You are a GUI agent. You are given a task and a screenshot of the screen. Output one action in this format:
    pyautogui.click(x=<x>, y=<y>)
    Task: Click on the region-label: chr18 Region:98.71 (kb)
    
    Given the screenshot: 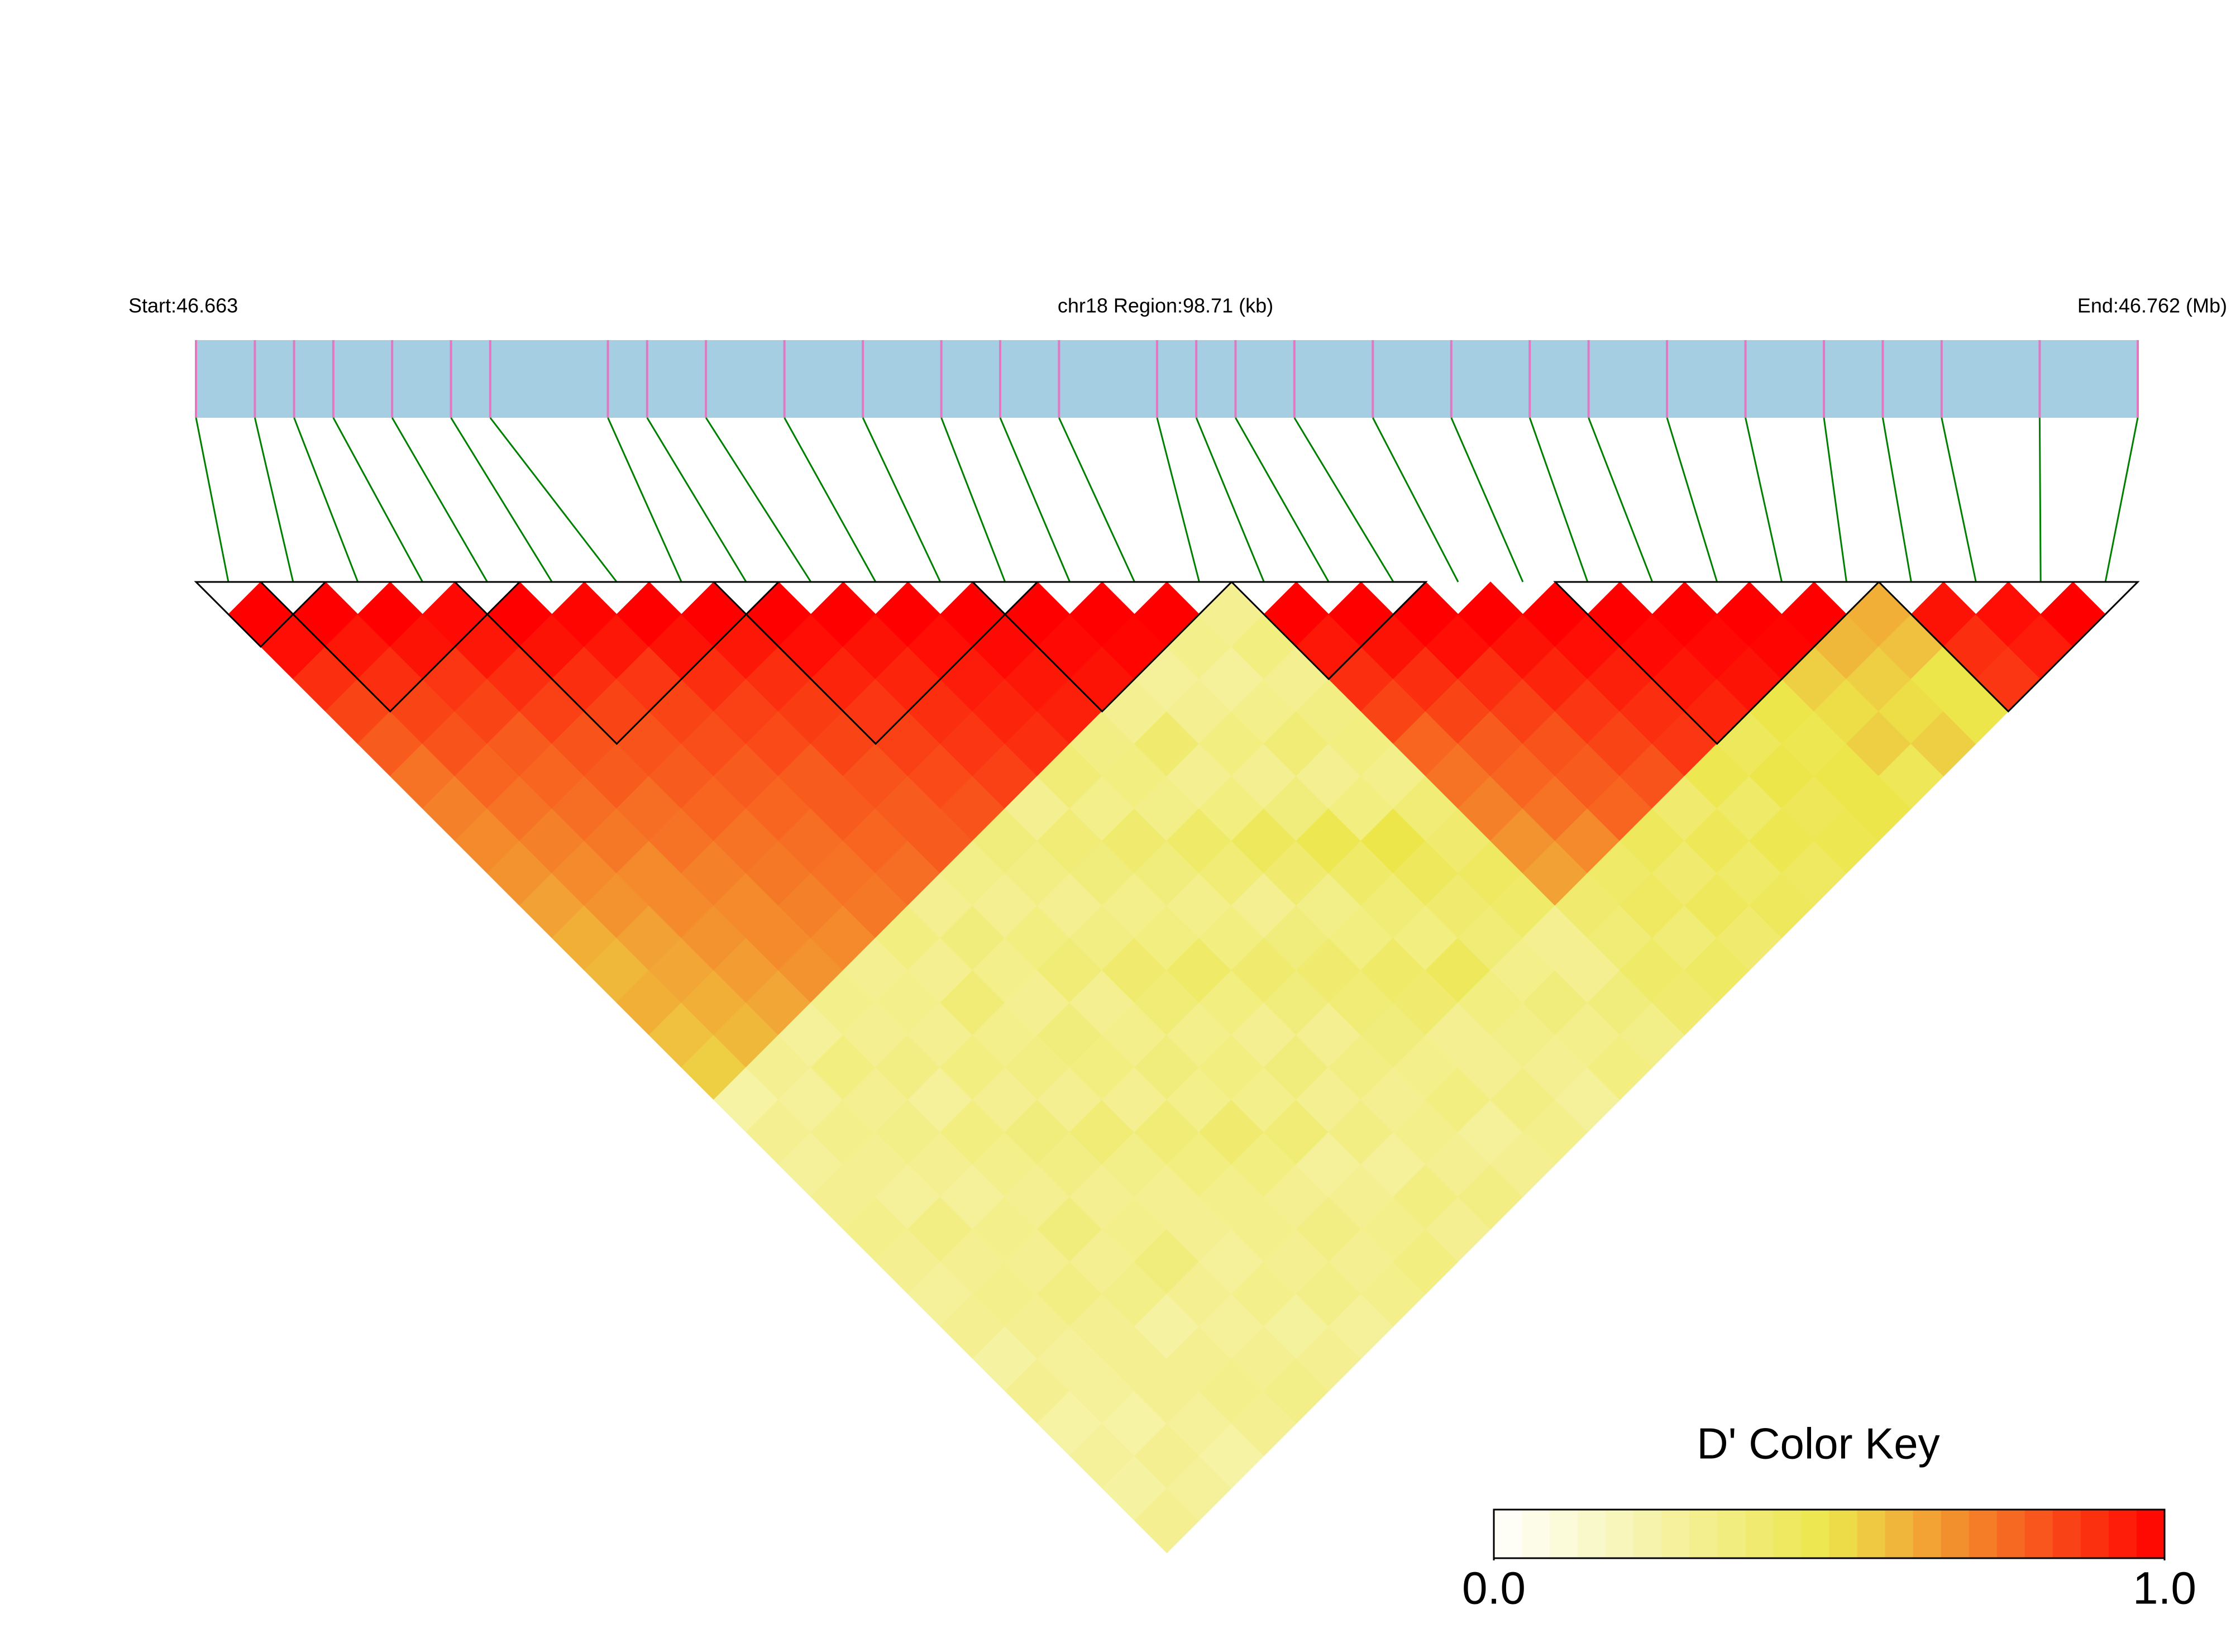 What is the action you would take?
    pyautogui.click(x=1165, y=305)
    